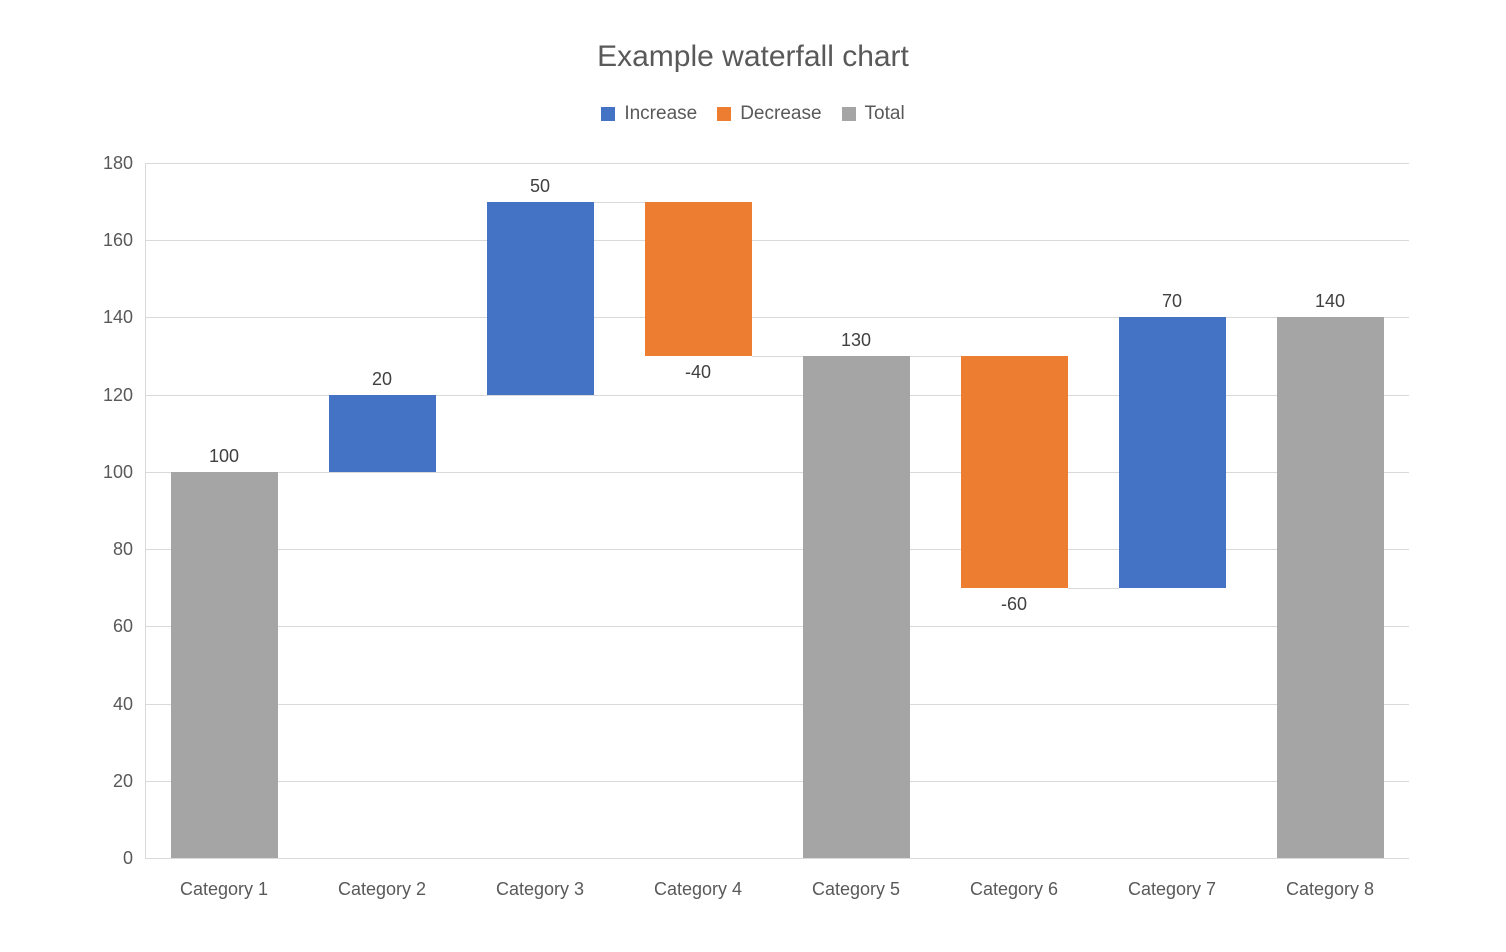 This screenshot has width=1506, height=952. What do you see at coordinates (540, 889) in the screenshot?
I see `category-label-category-3: Category 3` at bounding box center [540, 889].